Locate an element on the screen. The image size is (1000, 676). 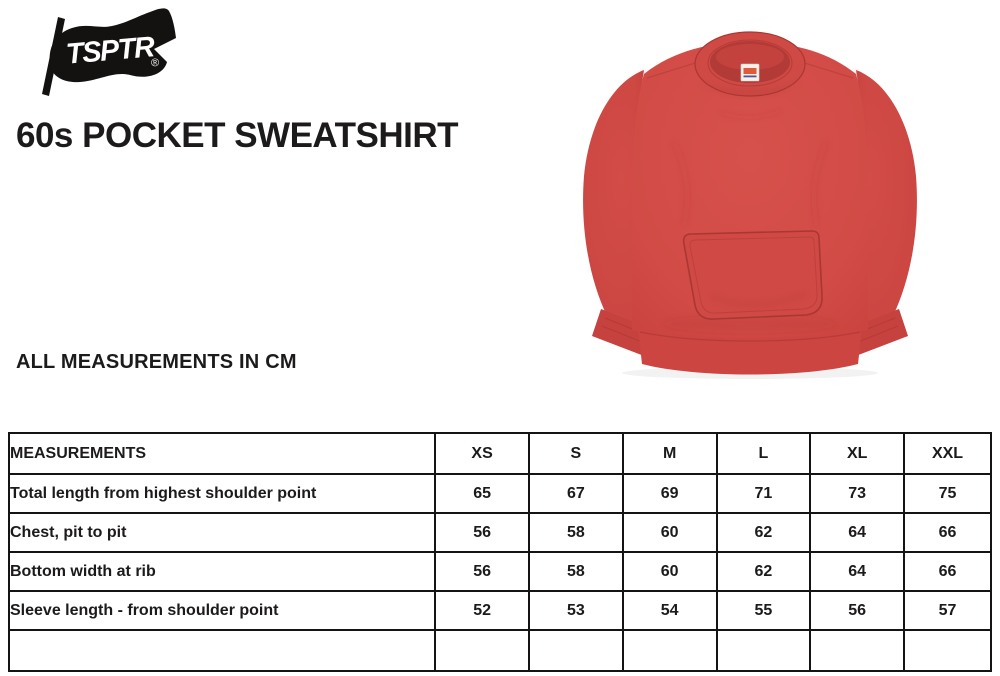
table-row-chest: Chest, pit to pit 56 58 60 62 64 66 is located at coordinates (499, 532).